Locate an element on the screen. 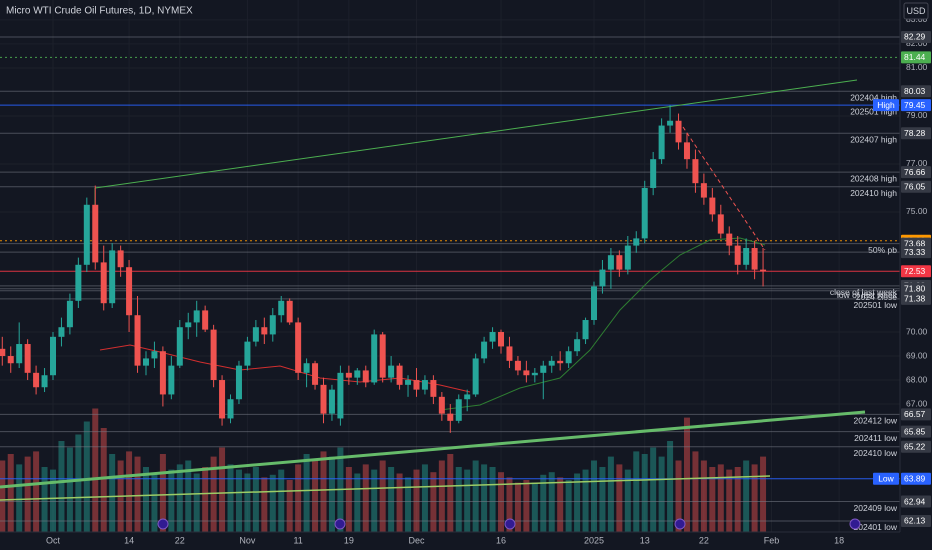  level-annotation: 202501 high is located at coordinates (873, 111).